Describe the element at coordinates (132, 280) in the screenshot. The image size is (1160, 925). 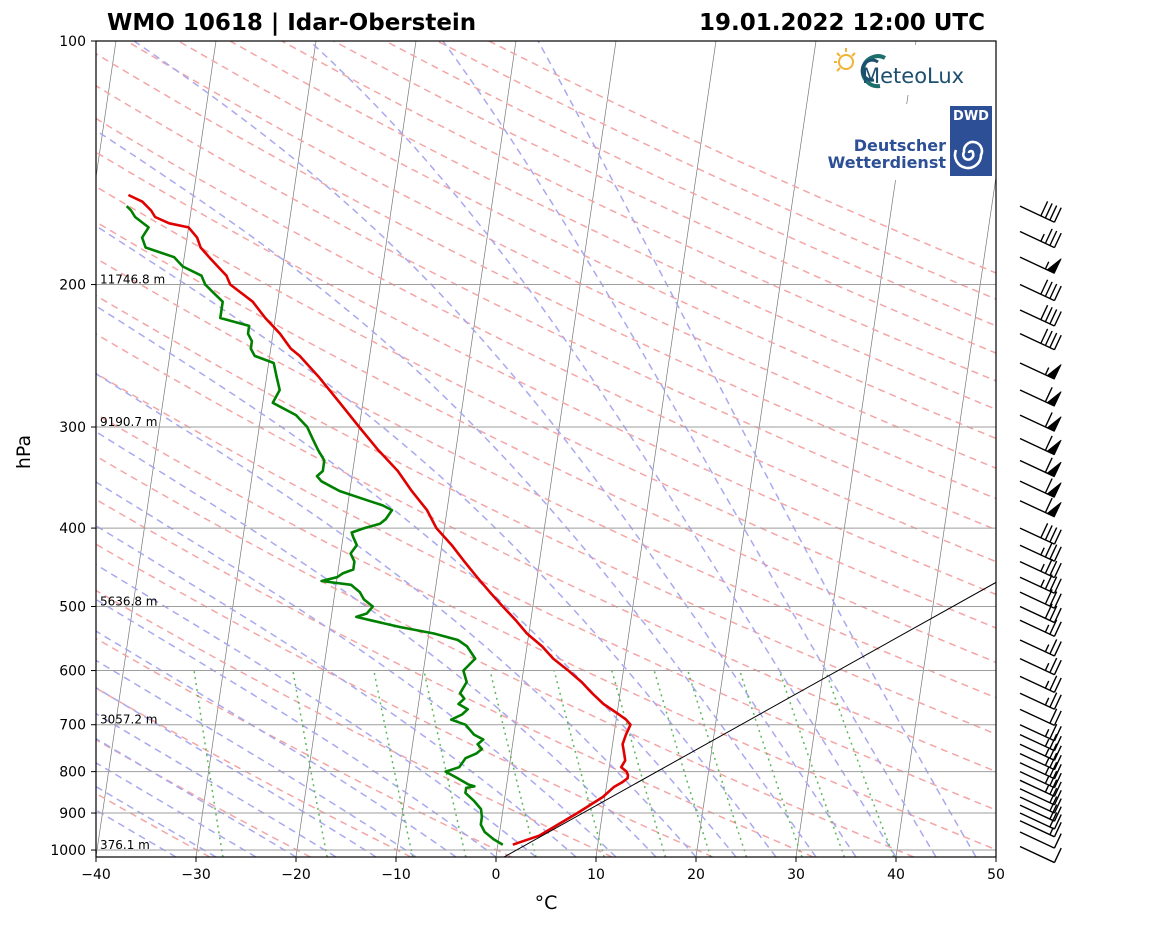
I see `height-label: 11746.8 m` at that location.